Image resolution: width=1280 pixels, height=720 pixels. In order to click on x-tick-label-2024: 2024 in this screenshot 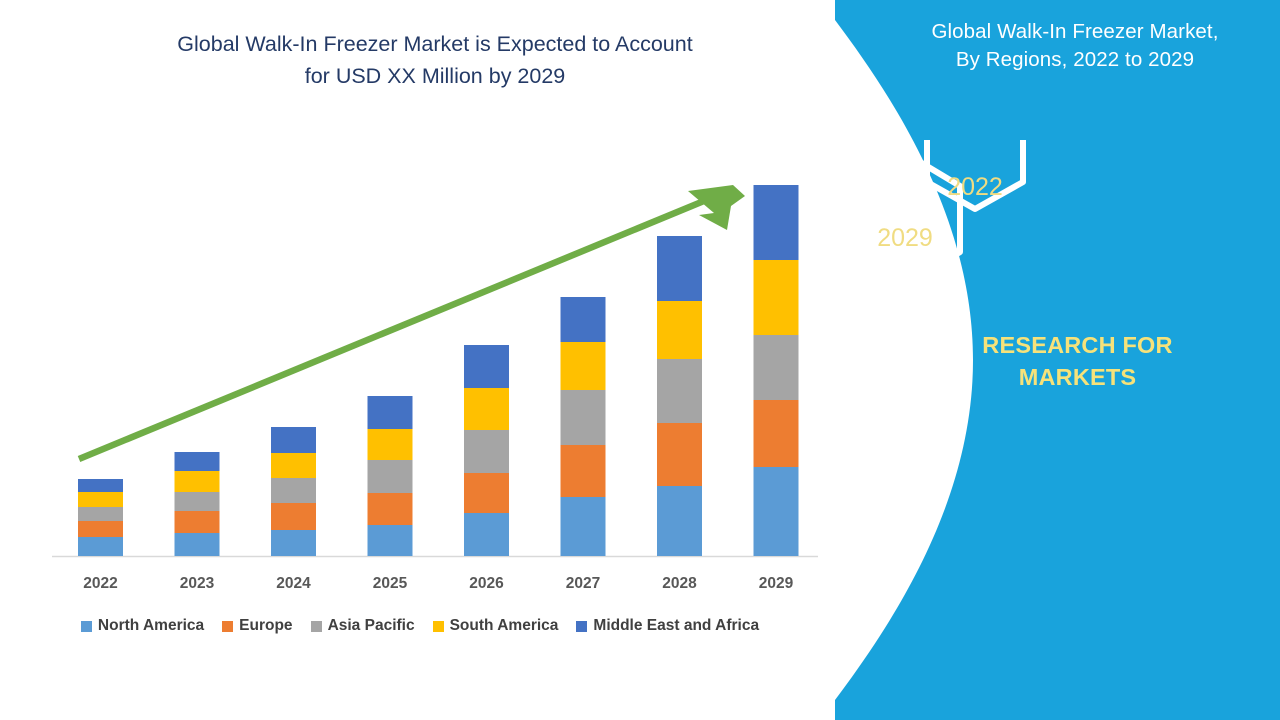, I will do `click(293, 583)`.